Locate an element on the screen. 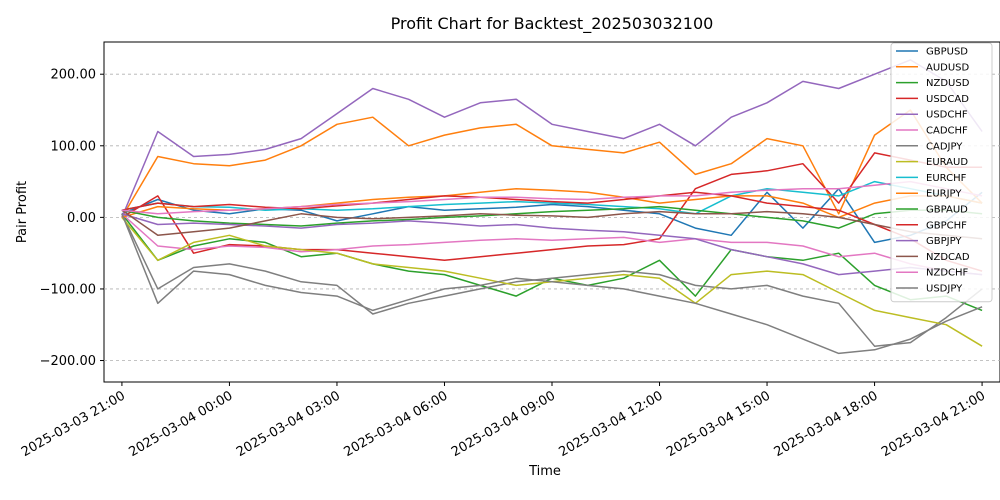 The height and width of the screenshot is (500, 1000). legend-label: NZDCHF is located at coordinates (947, 273).